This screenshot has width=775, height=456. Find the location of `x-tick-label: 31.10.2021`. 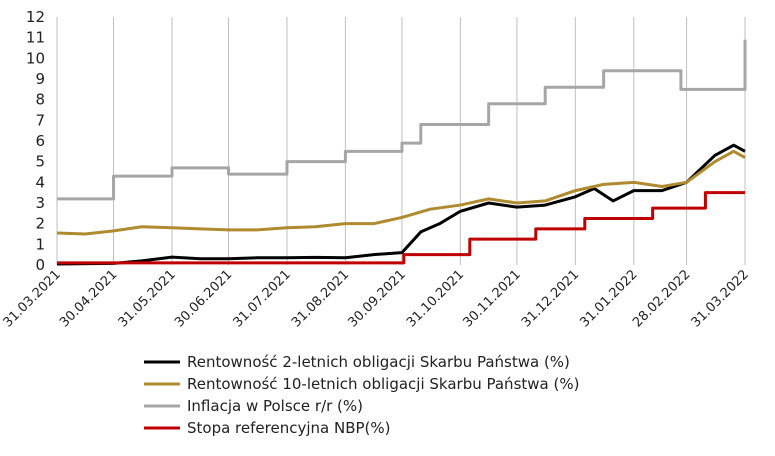

x-tick-label: 31.10.2021 is located at coordinates (435, 298).